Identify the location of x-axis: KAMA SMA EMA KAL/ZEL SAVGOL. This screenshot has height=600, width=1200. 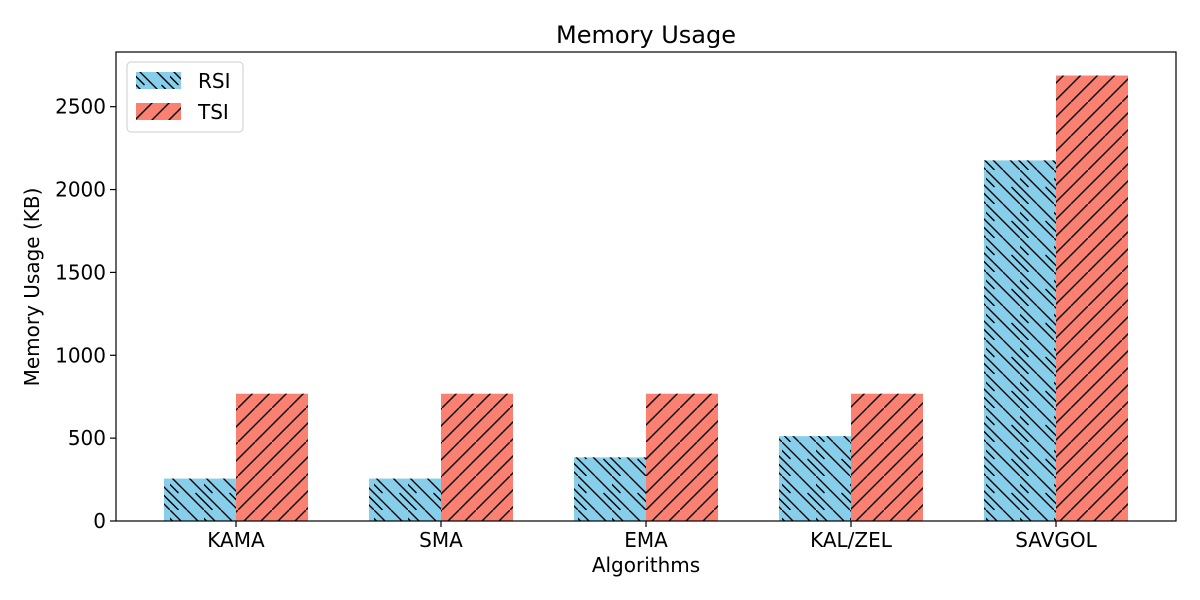
(652, 536).